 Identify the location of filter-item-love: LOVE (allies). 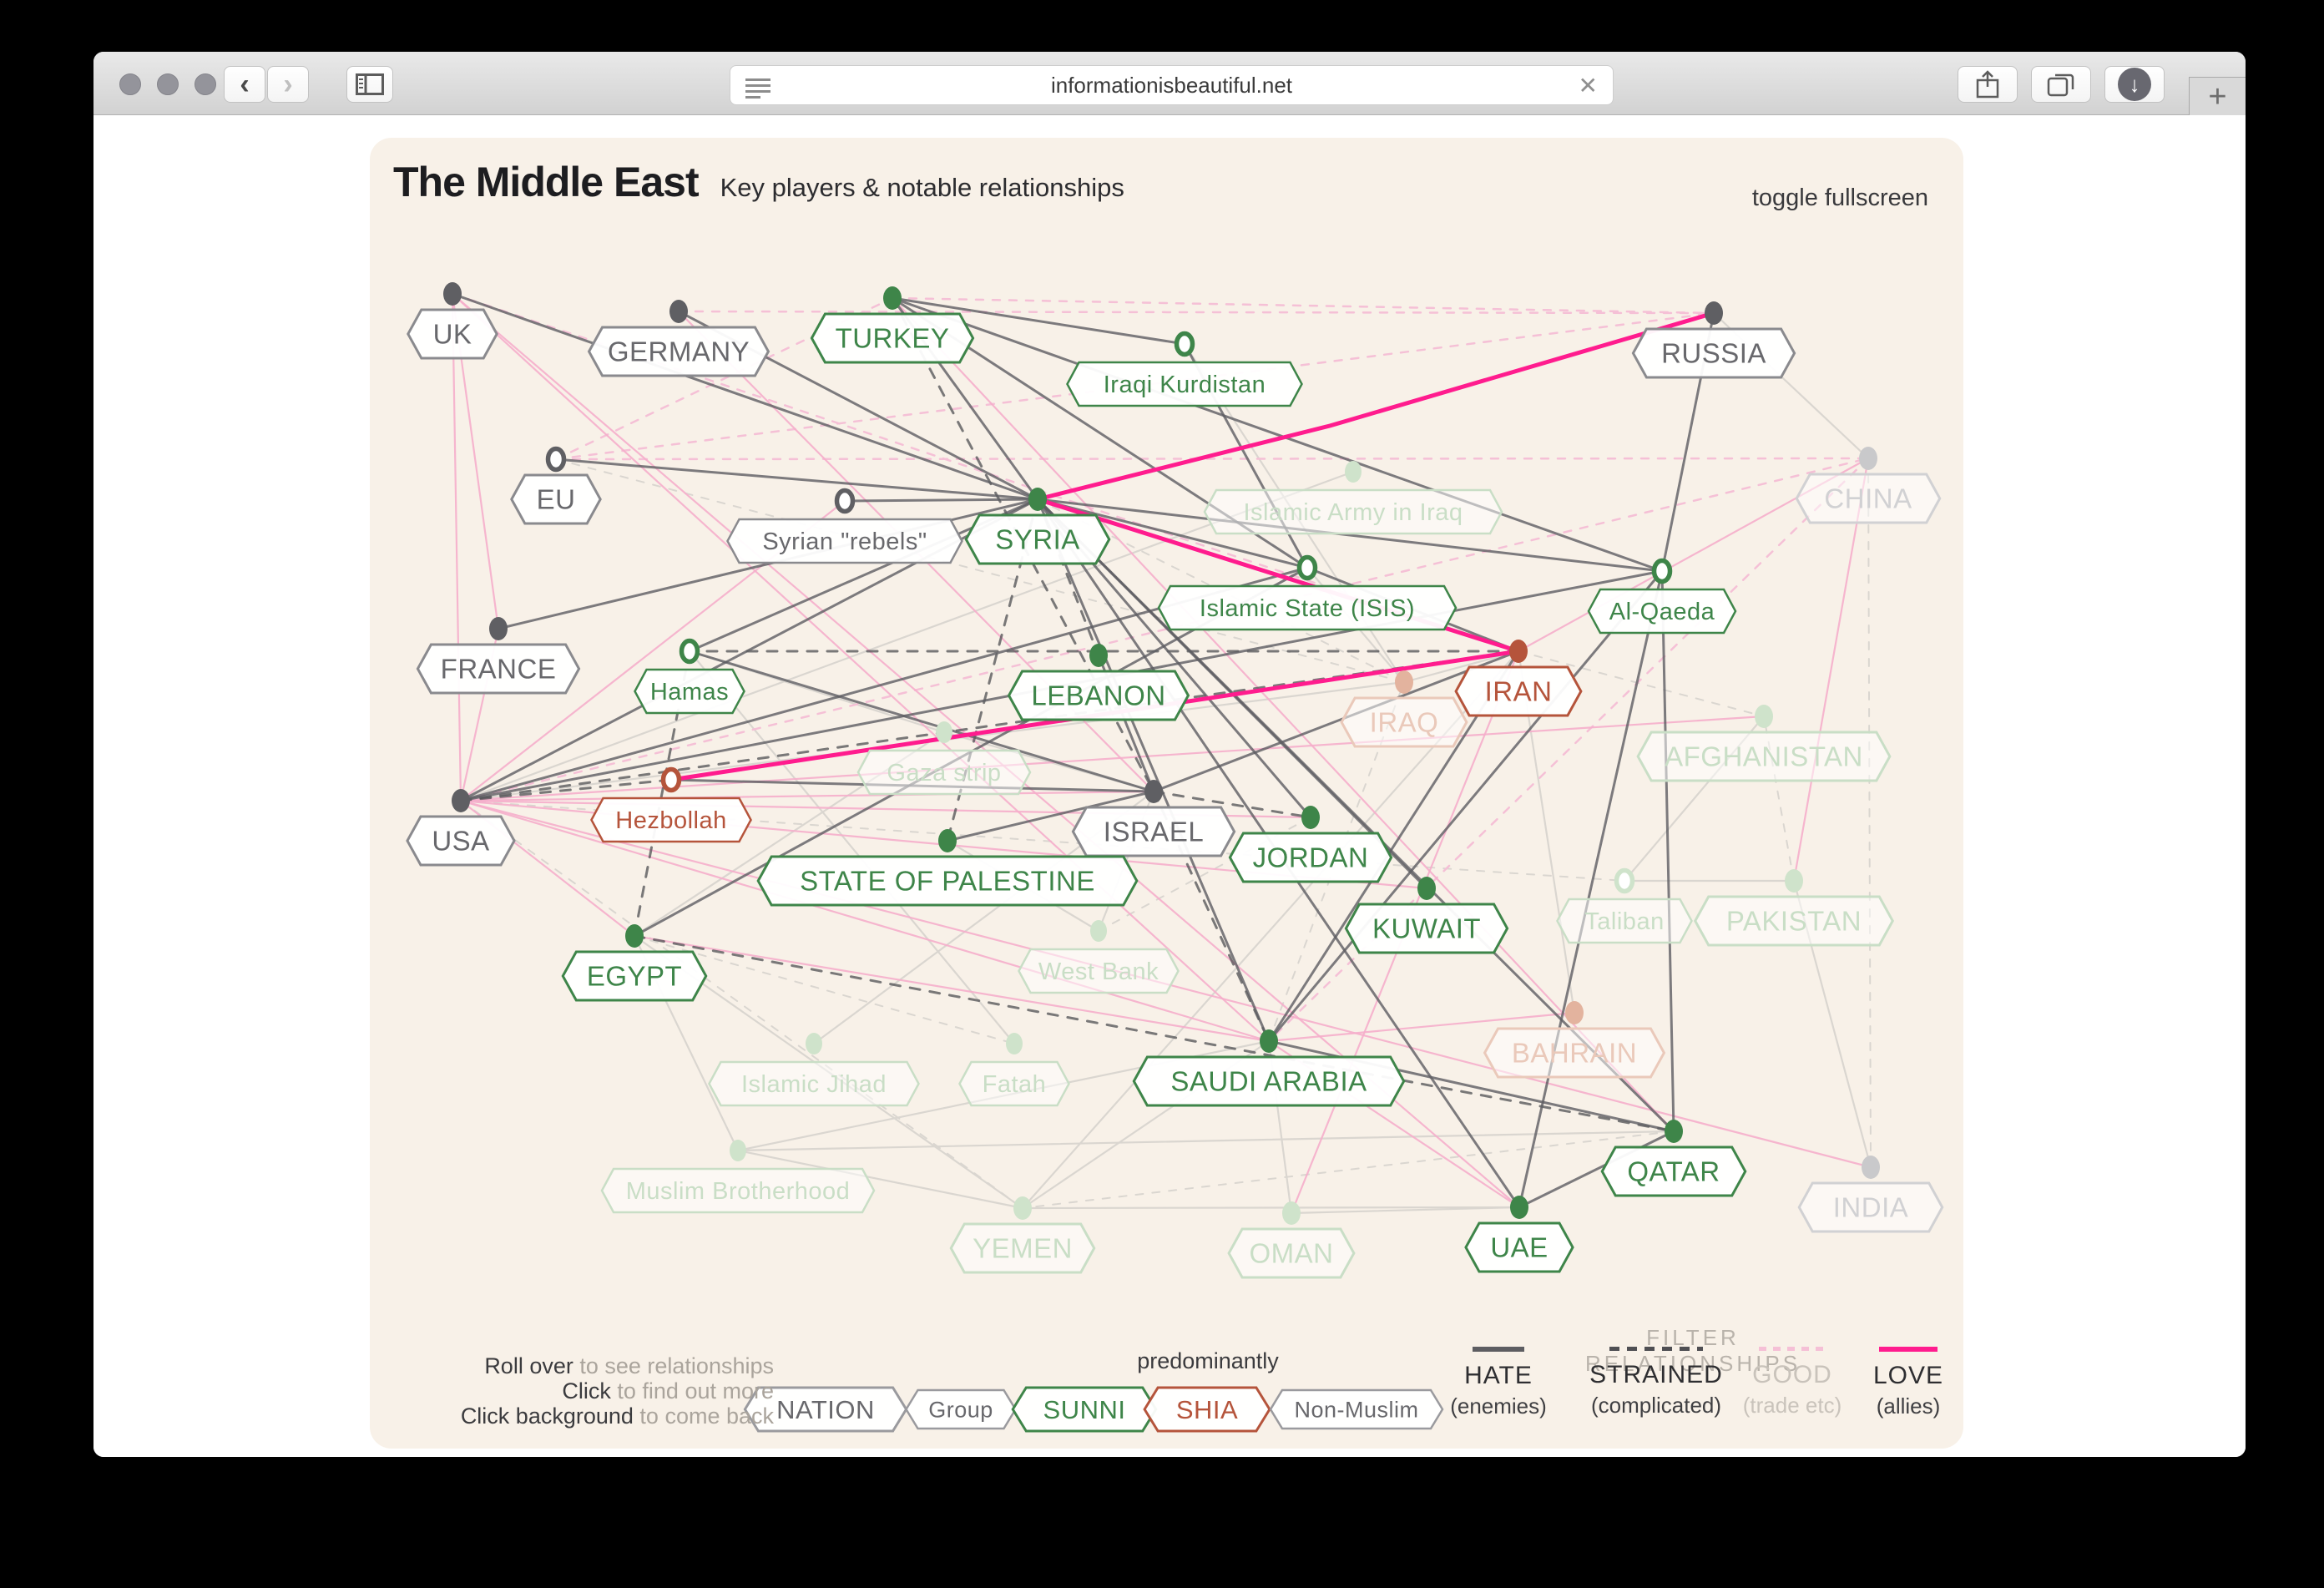
(1908, 1383).